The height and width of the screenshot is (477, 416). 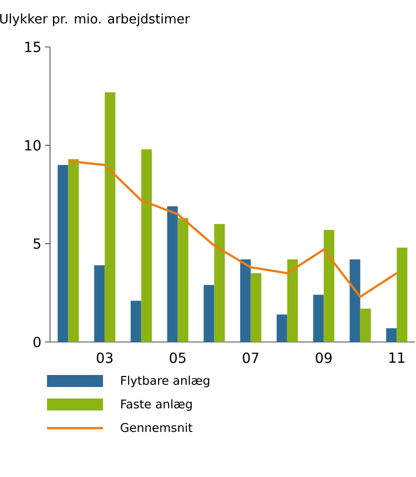 I want to click on y-tick-label: 5, so click(x=37, y=243).